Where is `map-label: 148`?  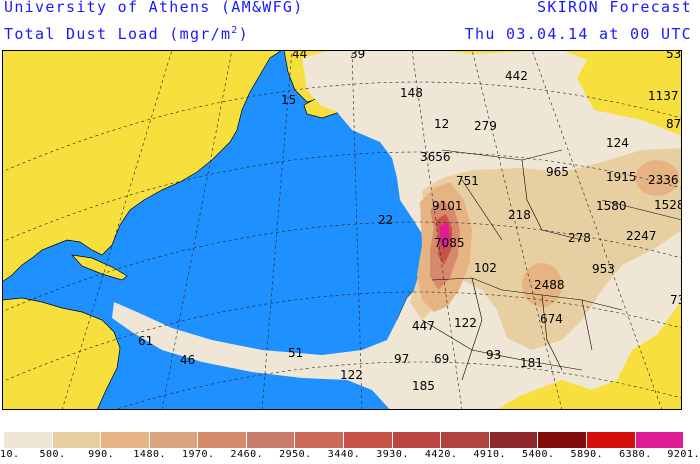
map-label: 148 is located at coordinates (411, 93).